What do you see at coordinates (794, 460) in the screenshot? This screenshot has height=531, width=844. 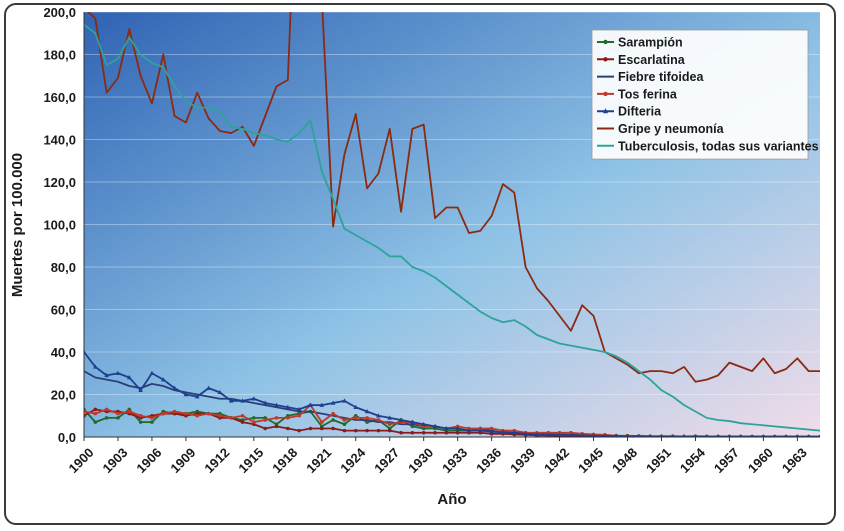 I see `x-tick-label: 1963` at bounding box center [794, 460].